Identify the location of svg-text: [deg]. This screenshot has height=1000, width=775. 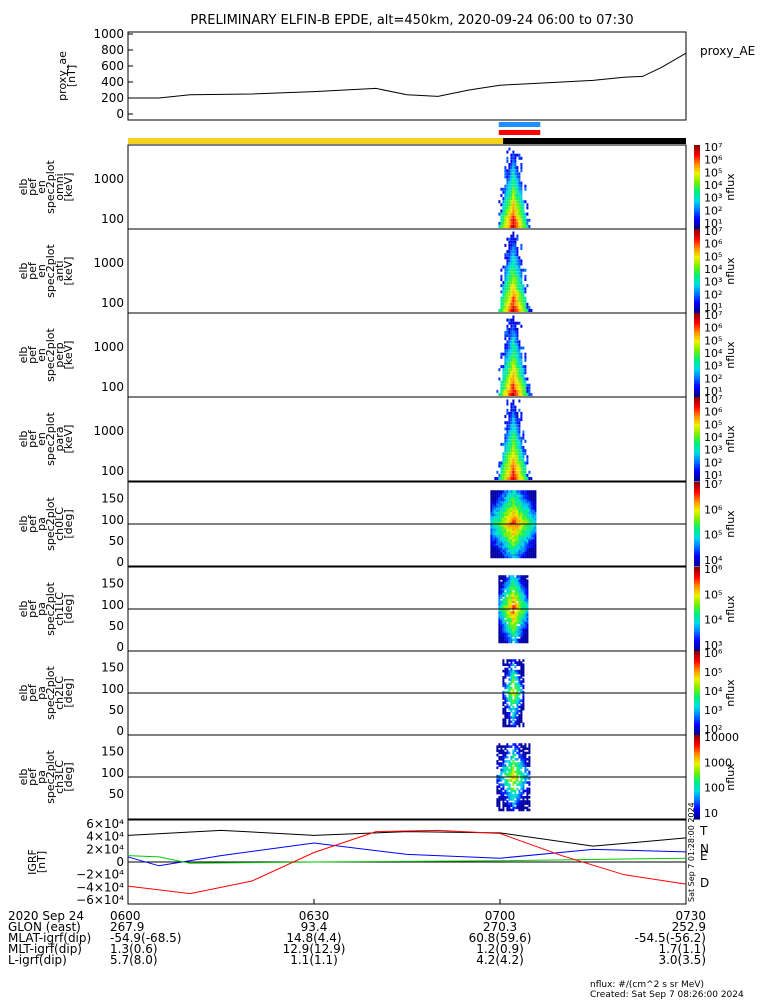
(68, 523).